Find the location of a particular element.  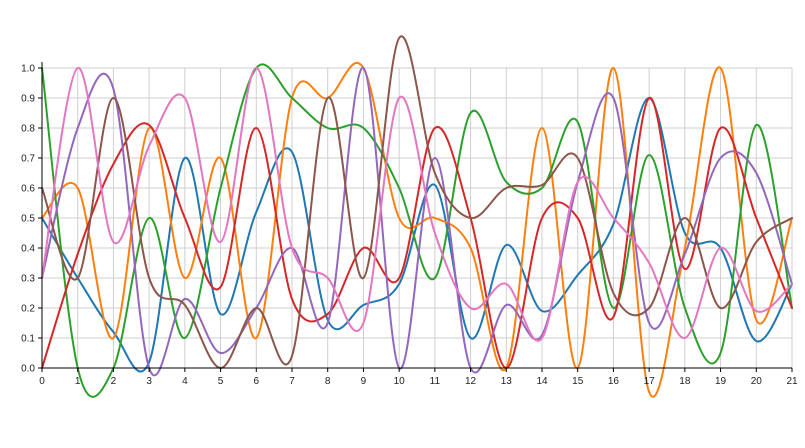

y-tick-label: 1.0 is located at coordinates (28, 69).